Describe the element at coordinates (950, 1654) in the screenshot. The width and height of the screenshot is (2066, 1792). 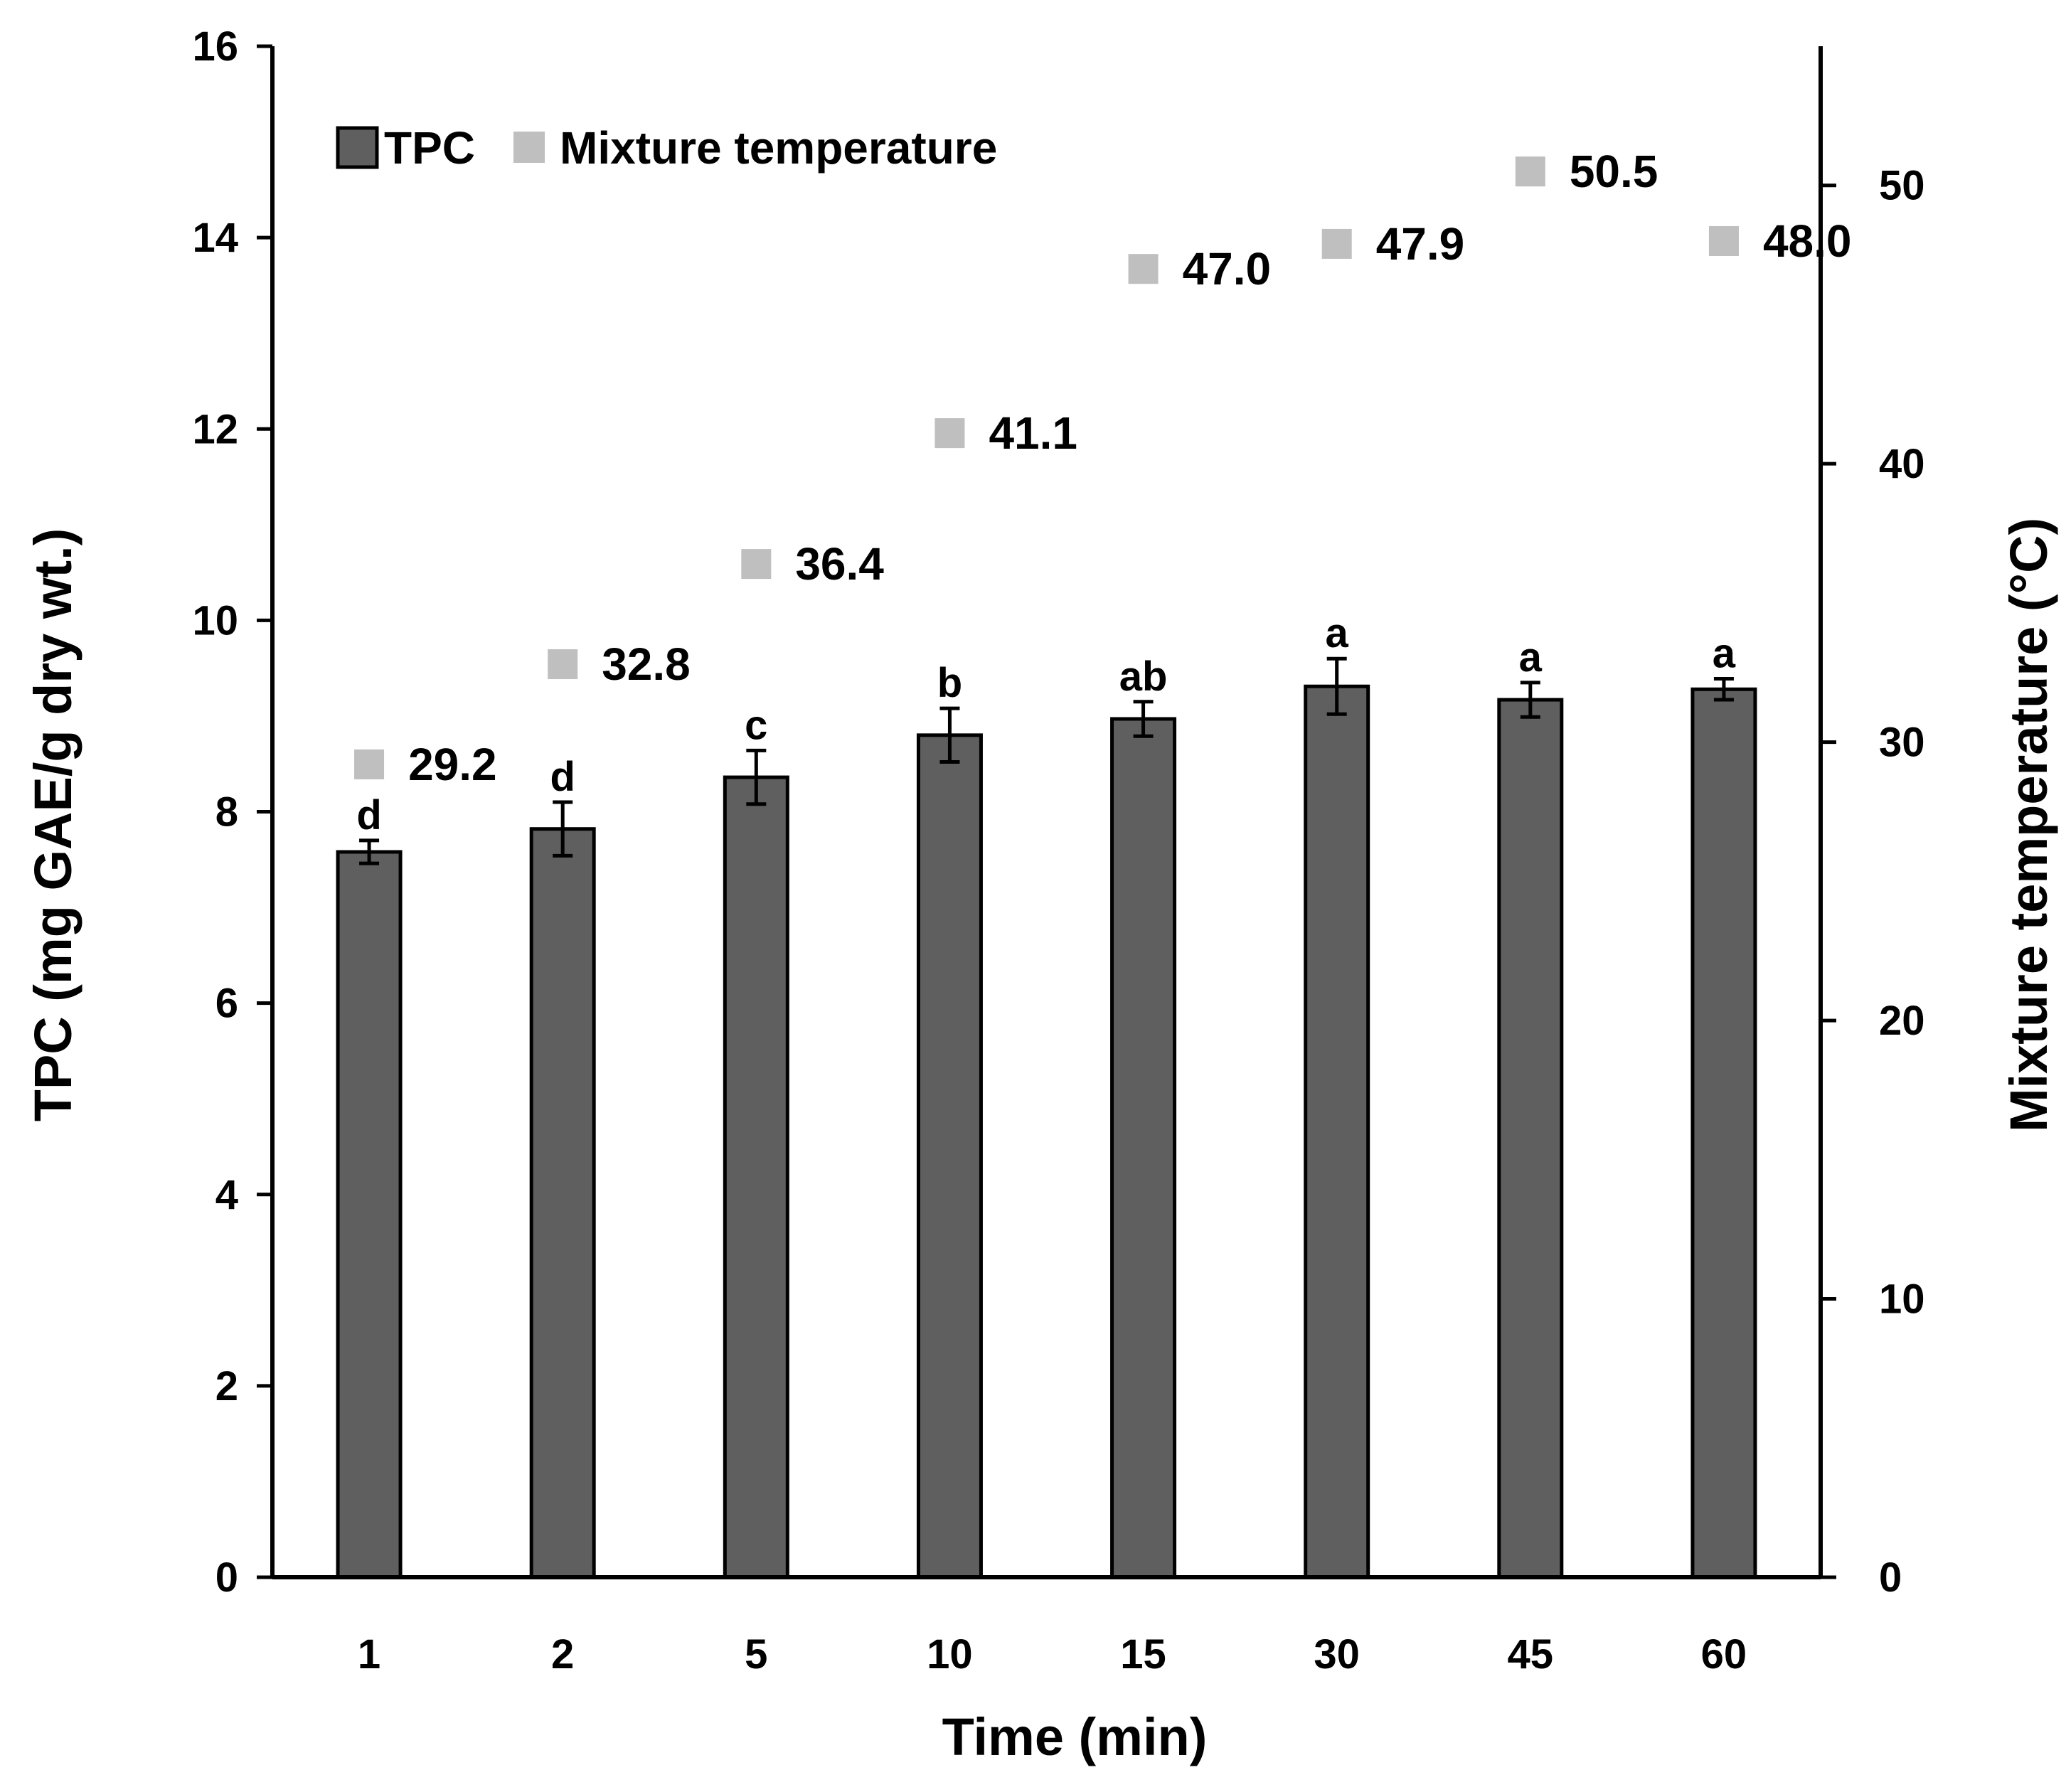
I see `x-tick-label: 10` at that location.